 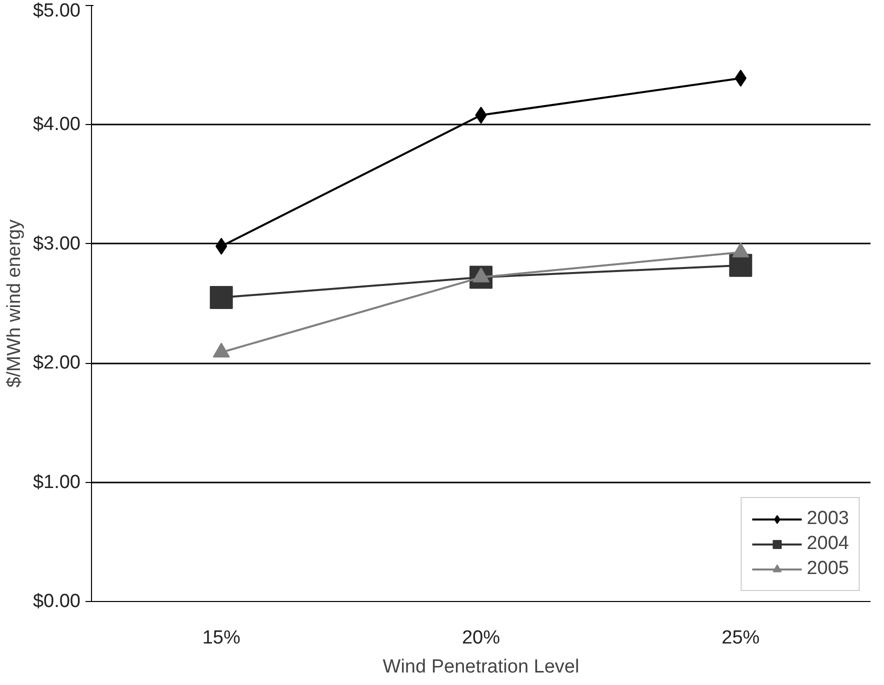 I want to click on y-tick-label: $1.00, so click(x=56, y=482).